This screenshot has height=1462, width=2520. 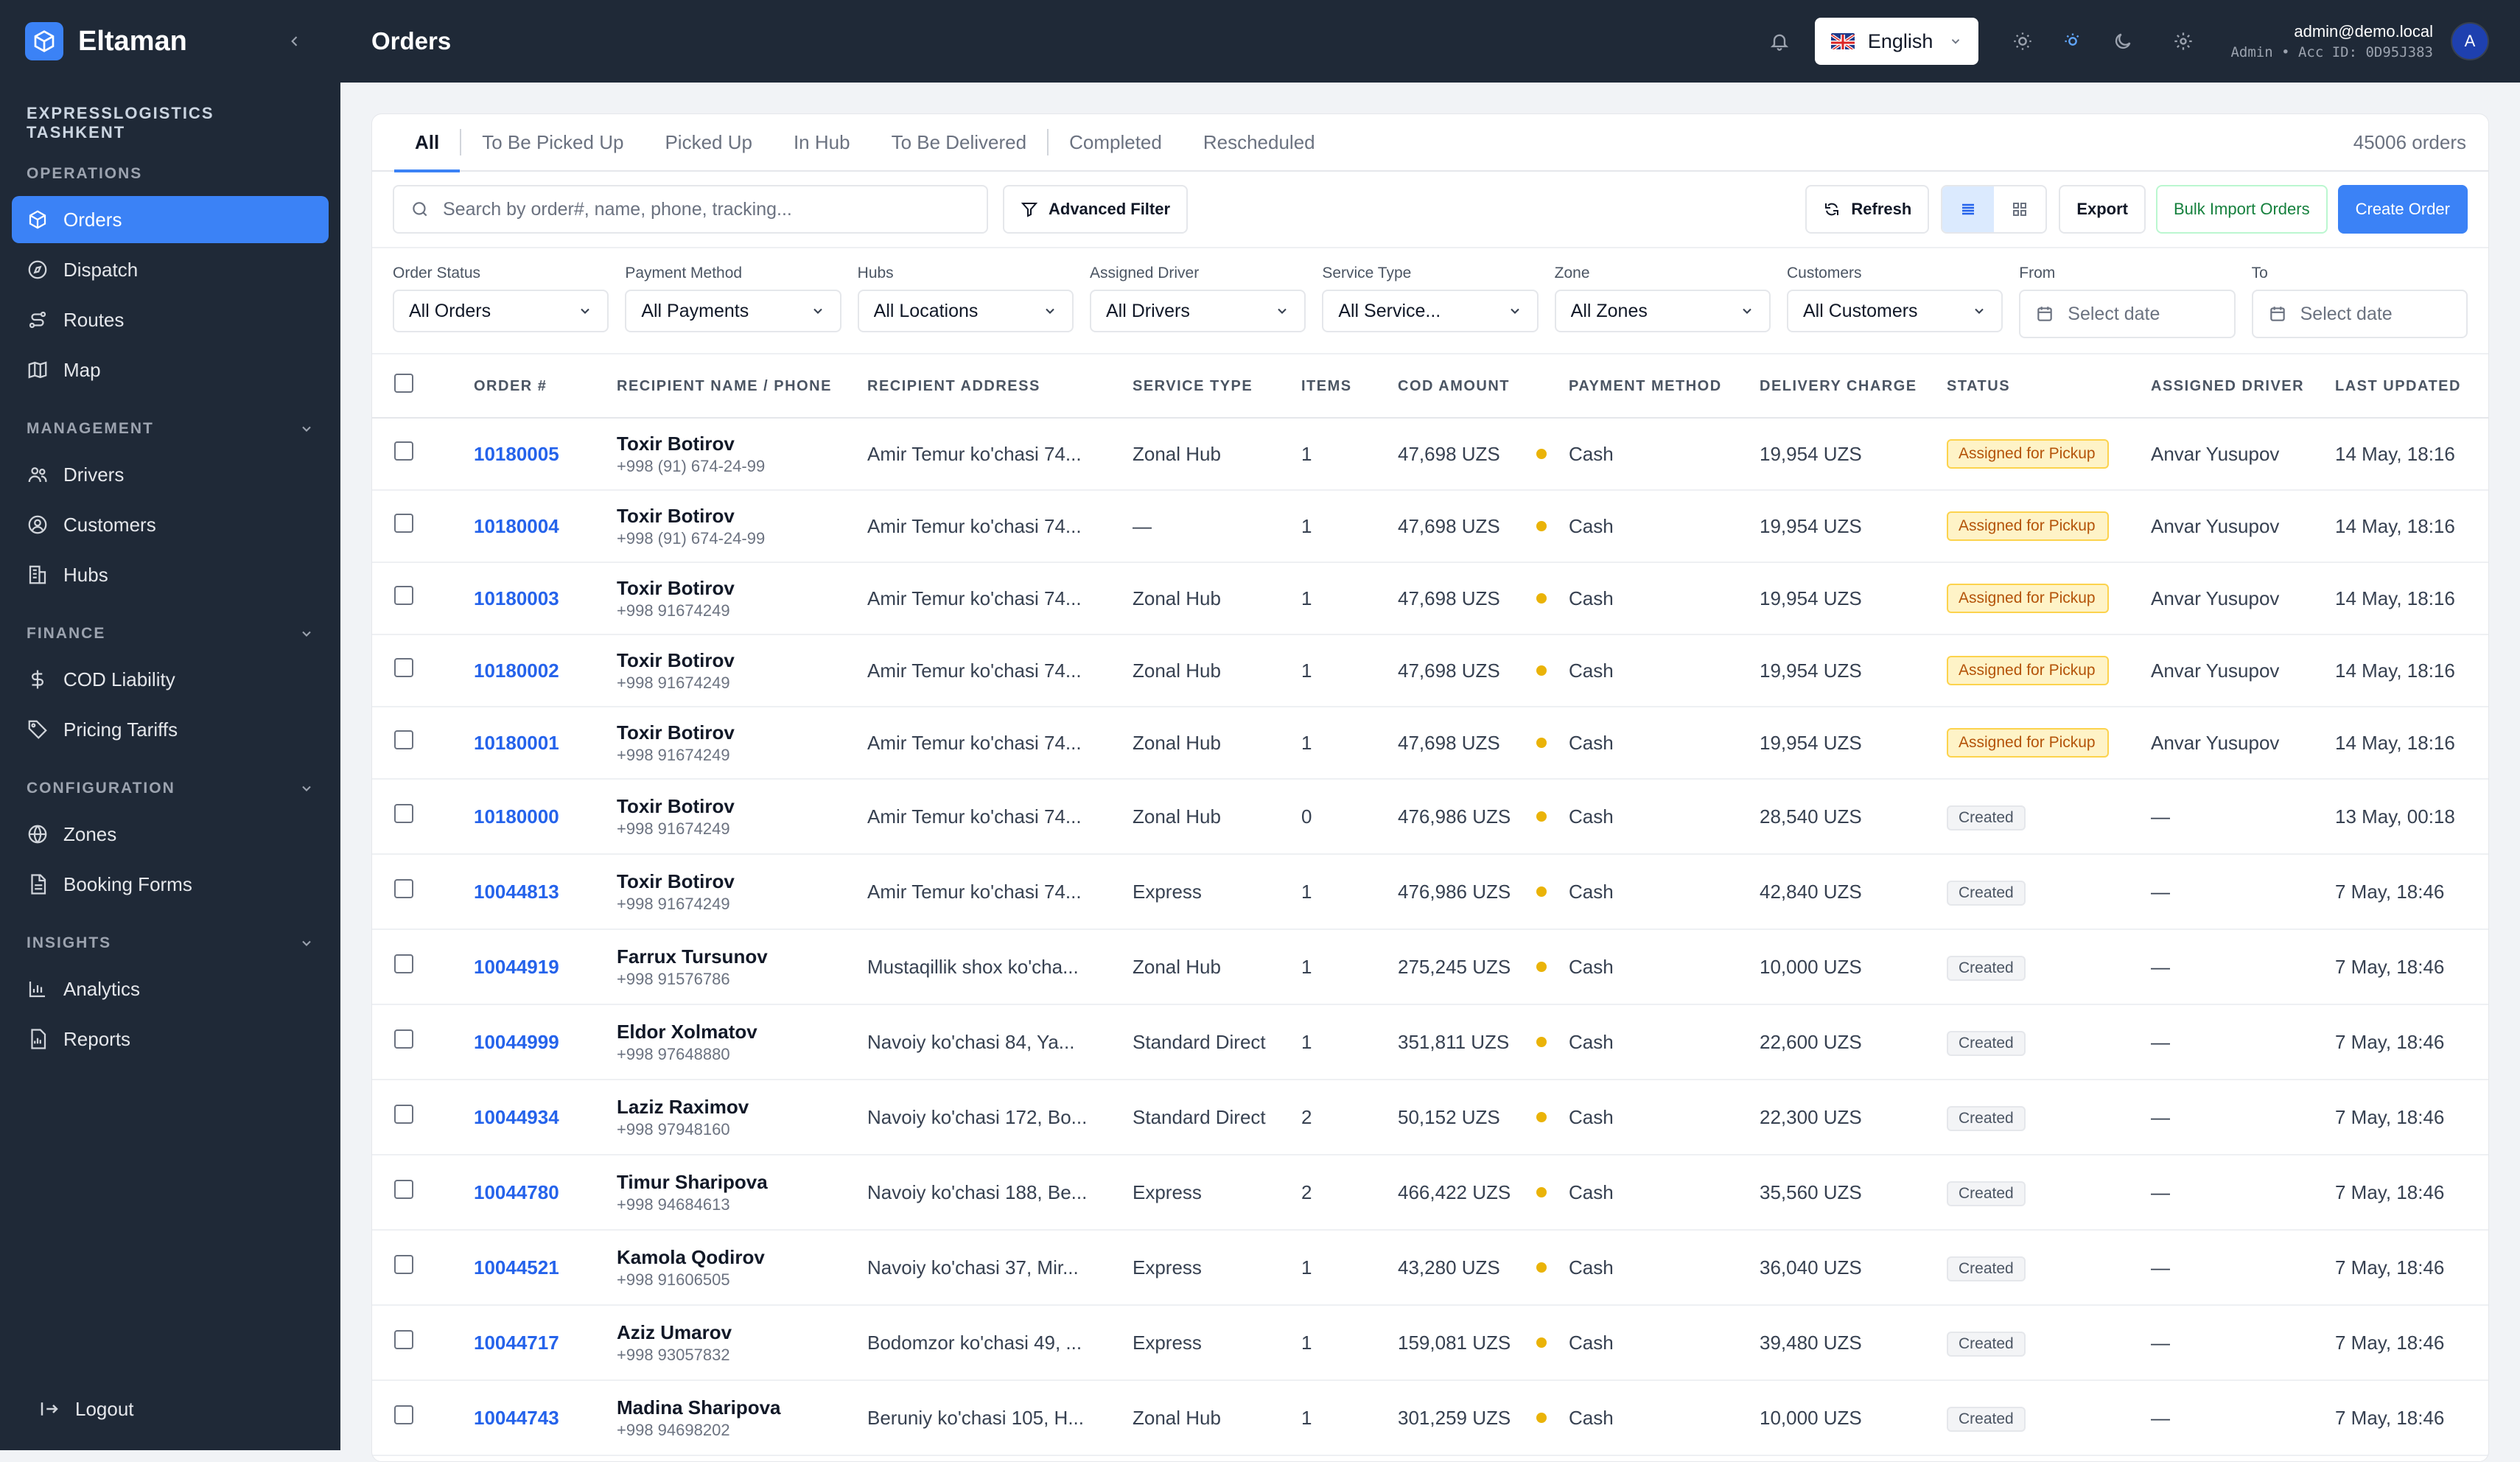 What do you see at coordinates (1096, 210) in the screenshot?
I see `advanced-filter-button: Advanced Filter` at bounding box center [1096, 210].